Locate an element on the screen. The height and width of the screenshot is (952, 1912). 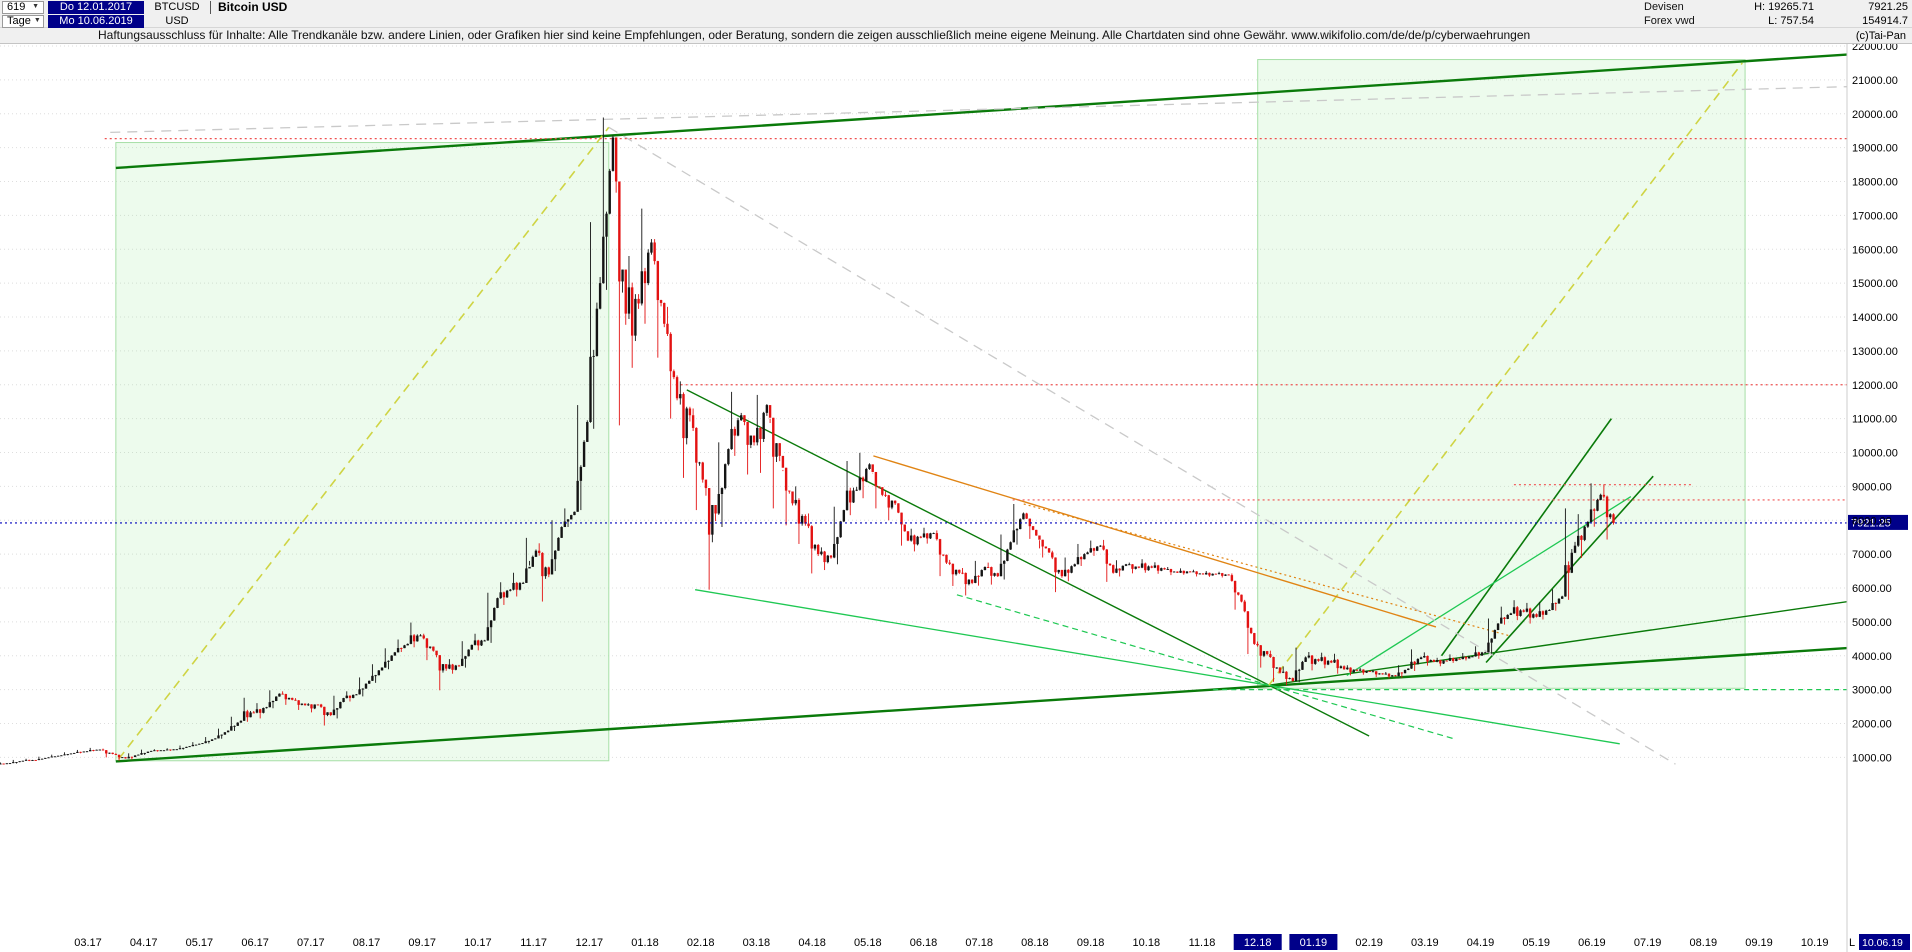
last-date-field: Mo 10.06.2019 is located at coordinates (96, 21).